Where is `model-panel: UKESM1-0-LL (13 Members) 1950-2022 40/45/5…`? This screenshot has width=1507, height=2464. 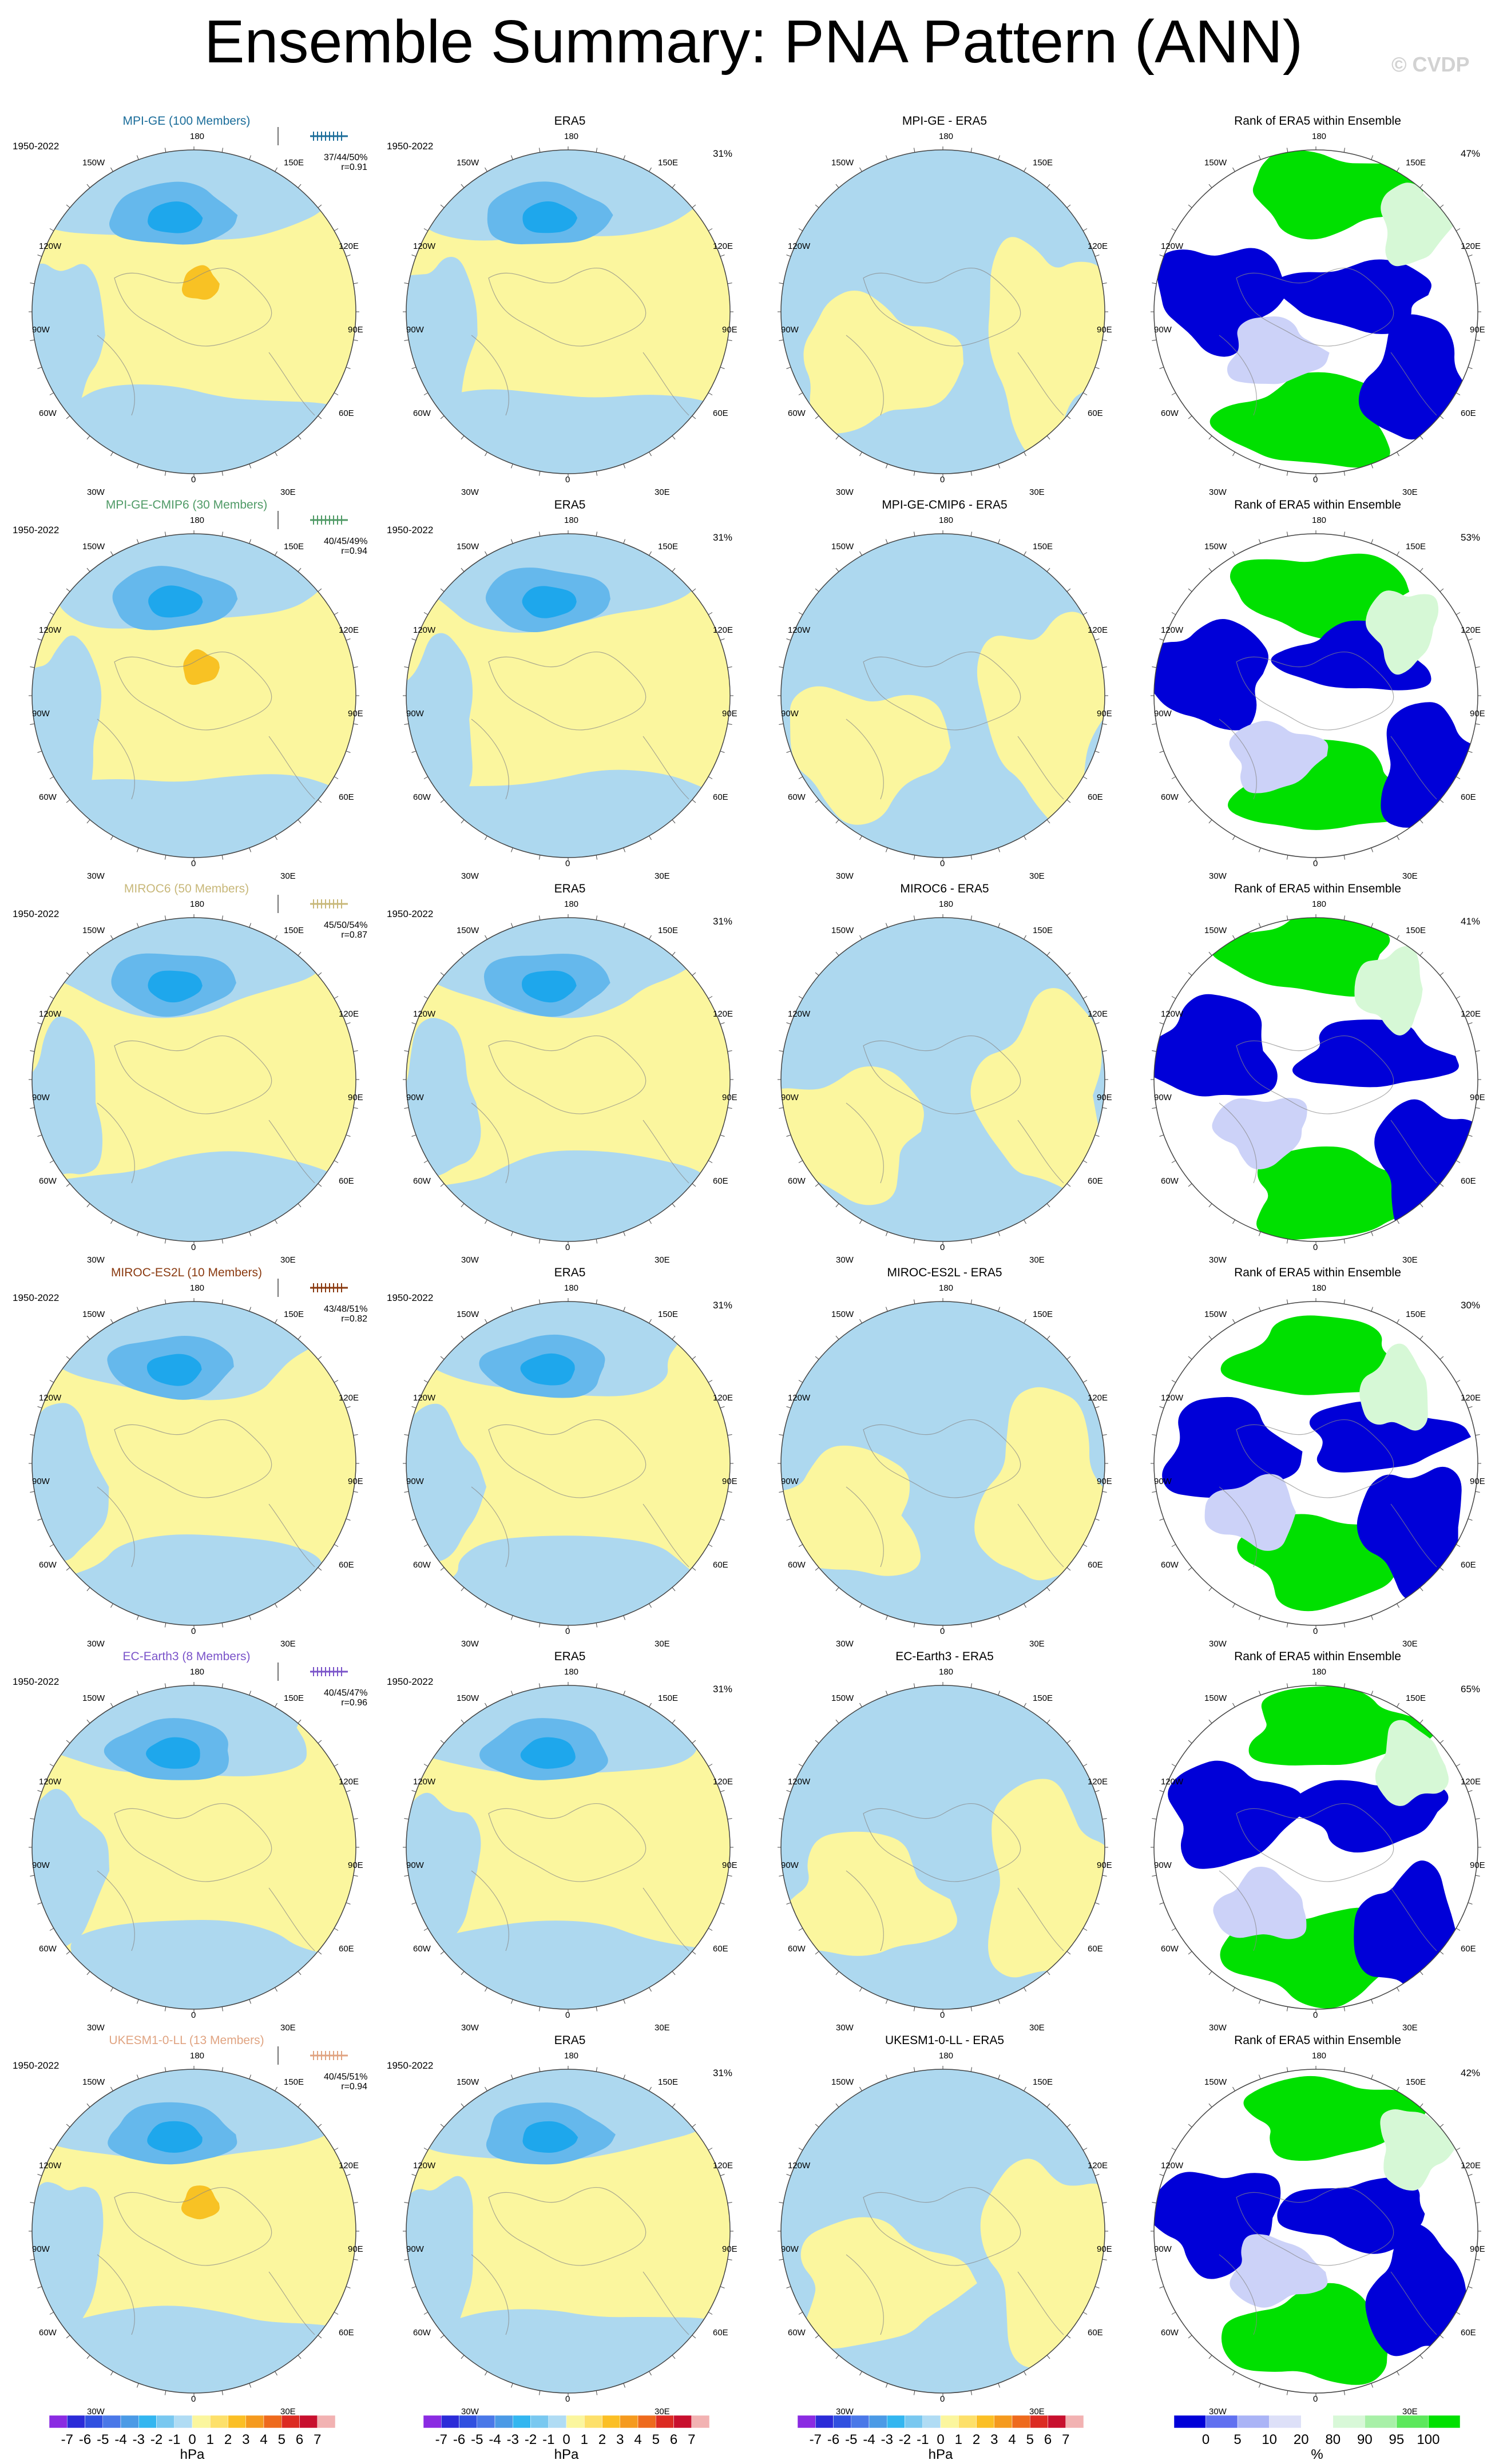
model-panel: UKESM1-0-LL (13 Members) 1950-2022 40/45/5… is located at coordinates (195, 2225).